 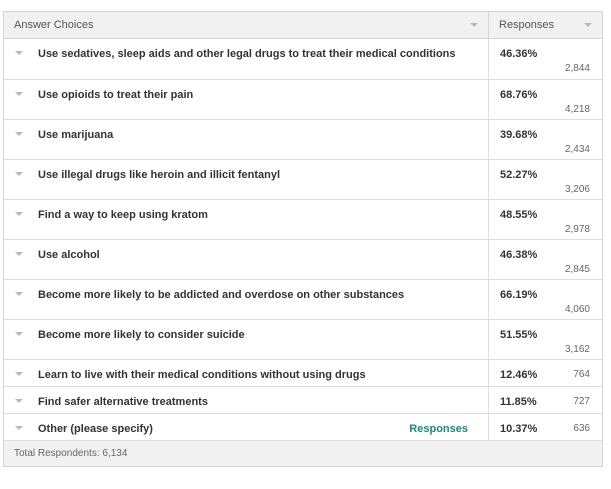 What do you see at coordinates (519, 335) in the screenshot?
I see `response-percent: 51.55%` at bounding box center [519, 335].